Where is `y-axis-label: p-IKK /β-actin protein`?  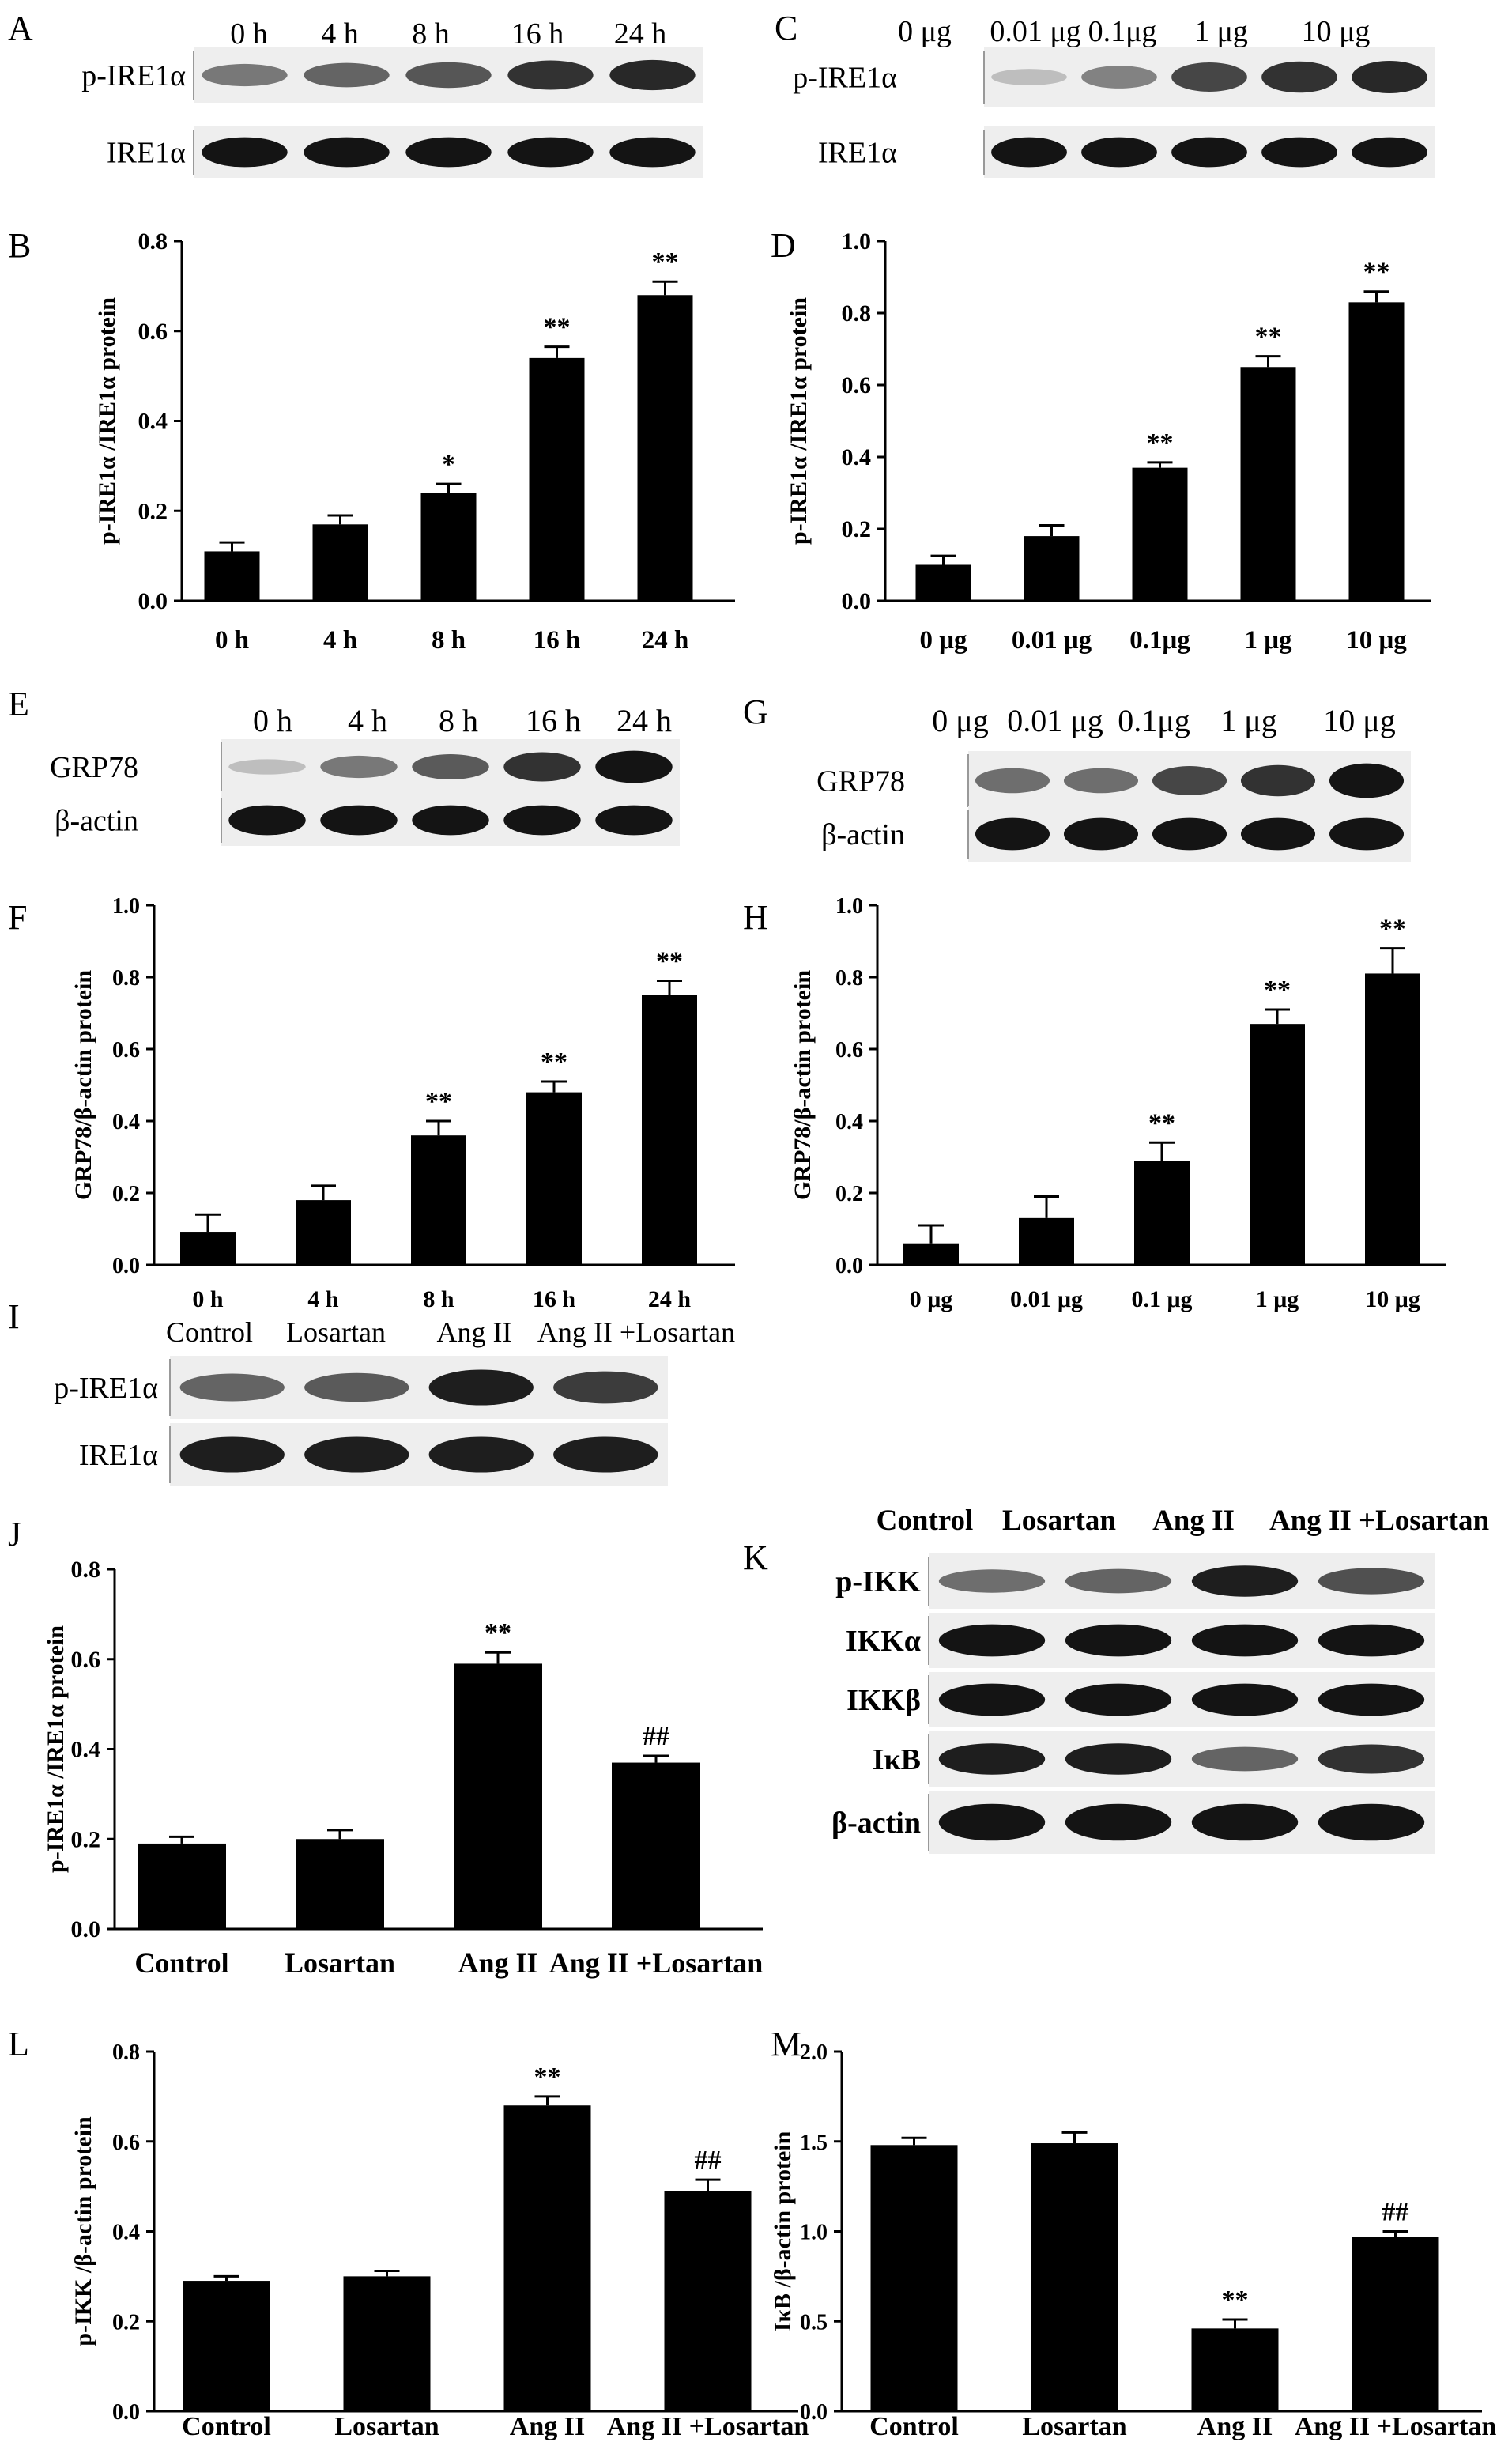
y-axis-label: p-IKK /β-actin protein is located at coordinates (83, 2231).